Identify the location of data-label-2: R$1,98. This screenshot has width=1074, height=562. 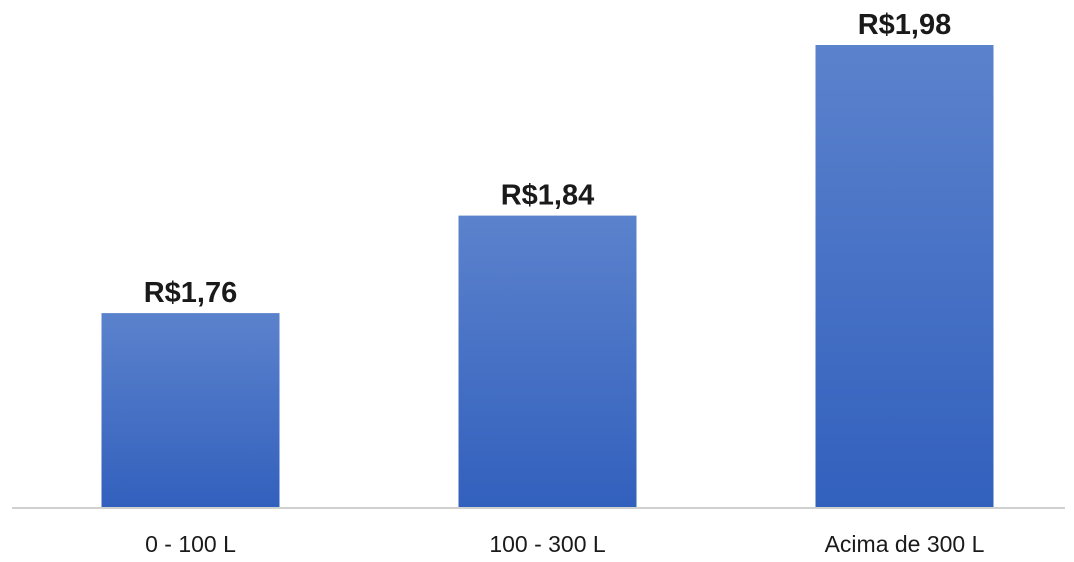
(905, 25).